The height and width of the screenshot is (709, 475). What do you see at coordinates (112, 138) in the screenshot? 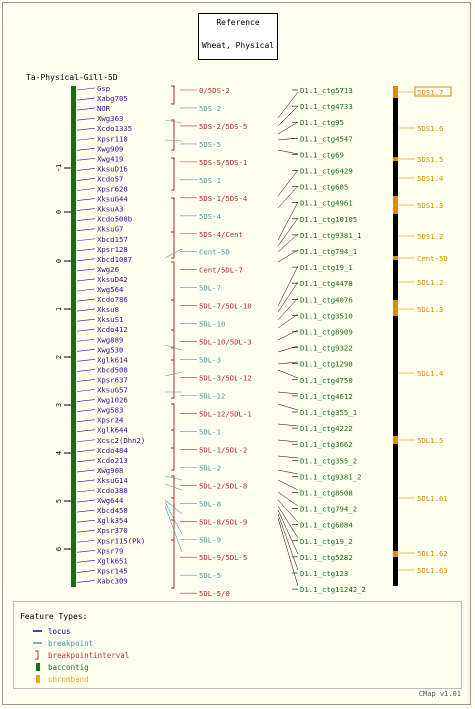
I see `locus-label: Xpsr118` at bounding box center [112, 138].